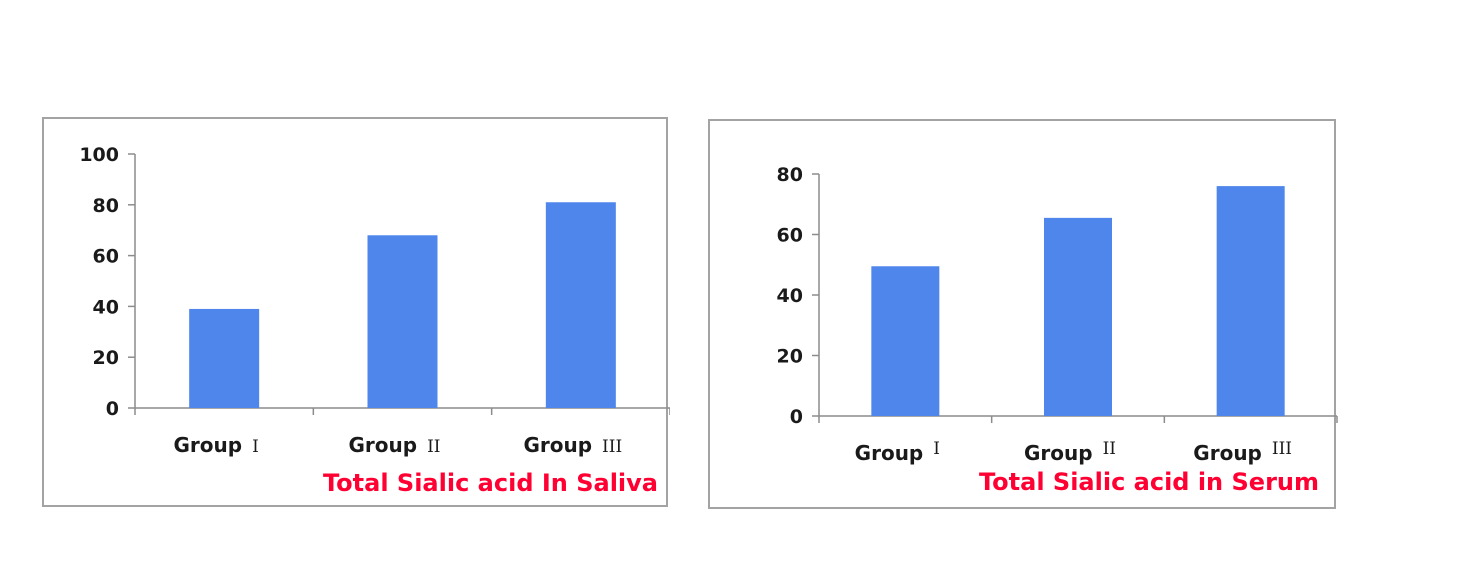  Describe the element at coordinates (490, 483) in the screenshot. I see `chart-title: Total Sialic acid In Saliva` at that location.